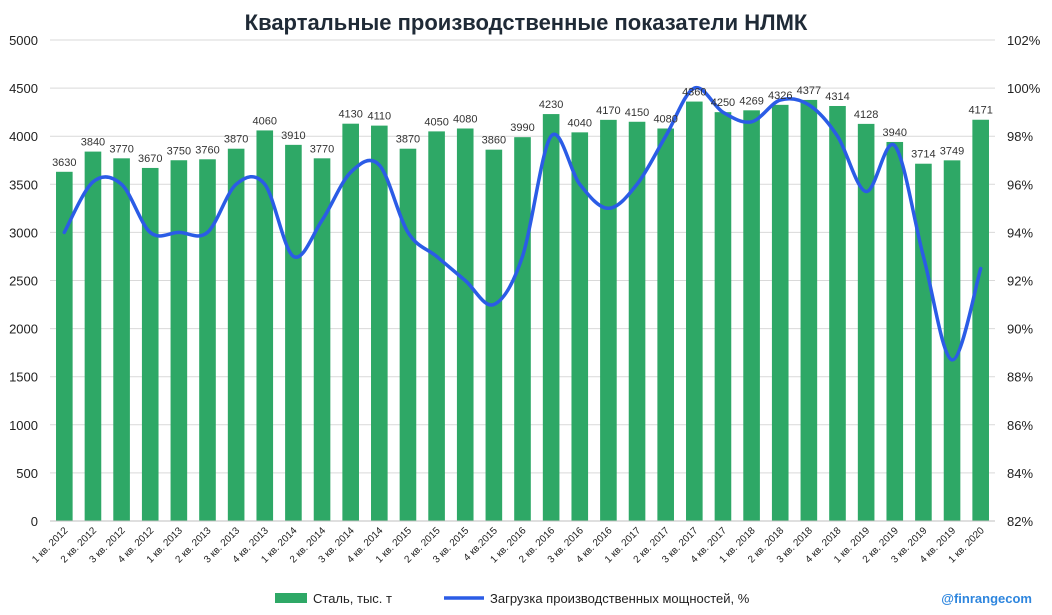  Describe the element at coordinates (23, 40) in the screenshot. I see `y-left-tick-label: 5000` at that location.